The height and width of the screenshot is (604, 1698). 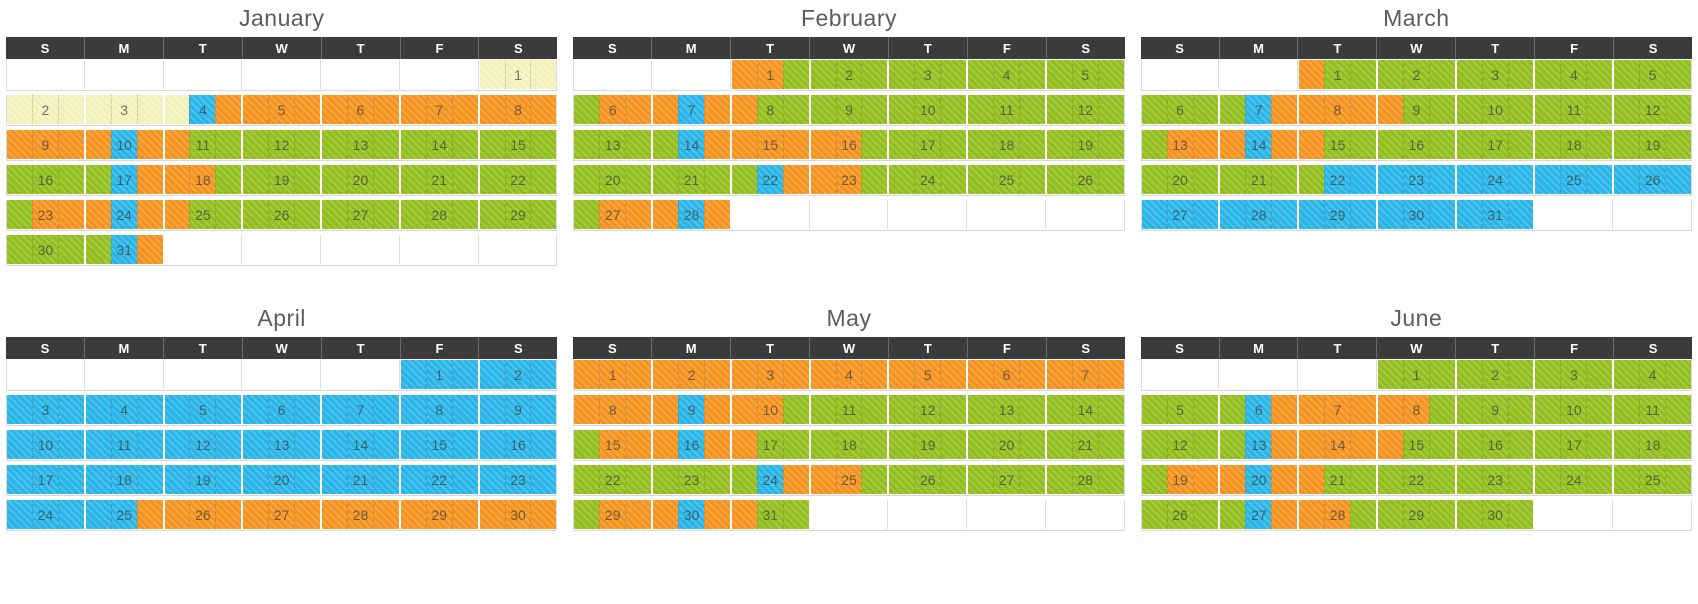 What do you see at coordinates (1574, 374) in the screenshot?
I see `day-cell: 3` at bounding box center [1574, 374].